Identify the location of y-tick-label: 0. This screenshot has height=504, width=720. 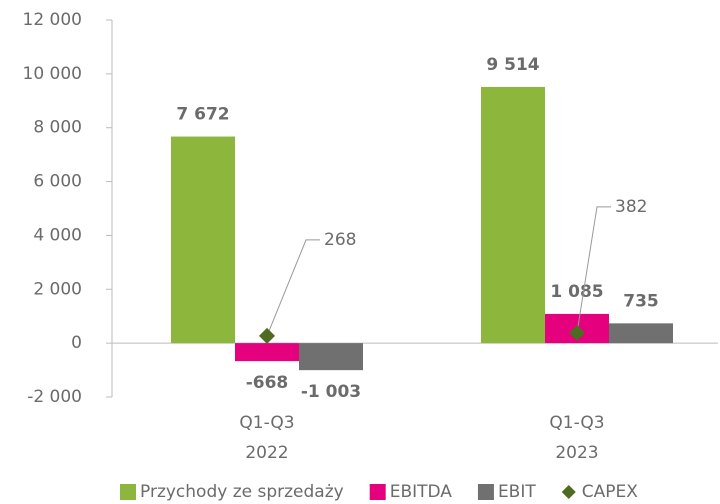
(76, 343).